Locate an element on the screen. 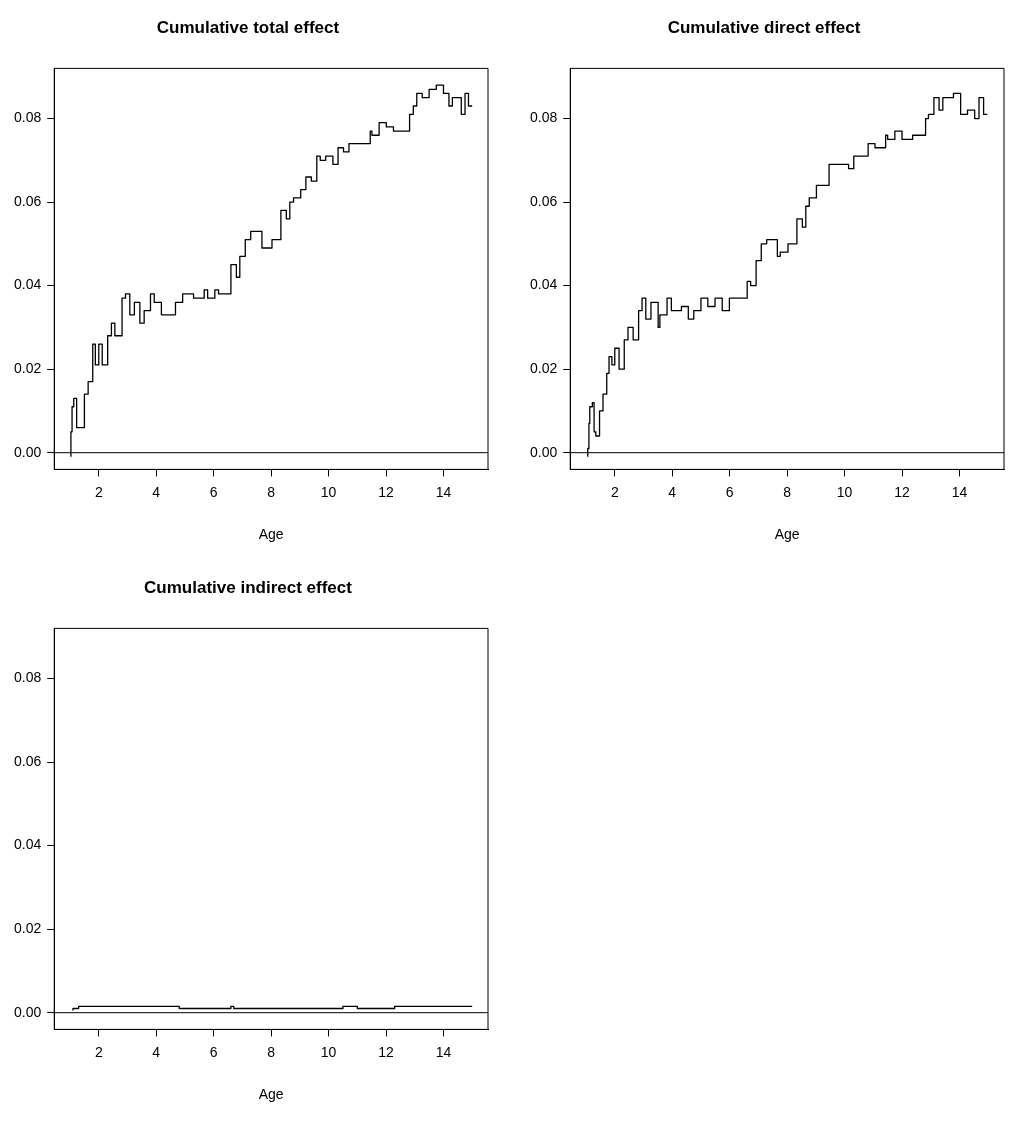 Image resolution: width=1033 pixels, height=1146 pixels. chart-title: Cumulative indirect effect is located at coordinates (248, 587).